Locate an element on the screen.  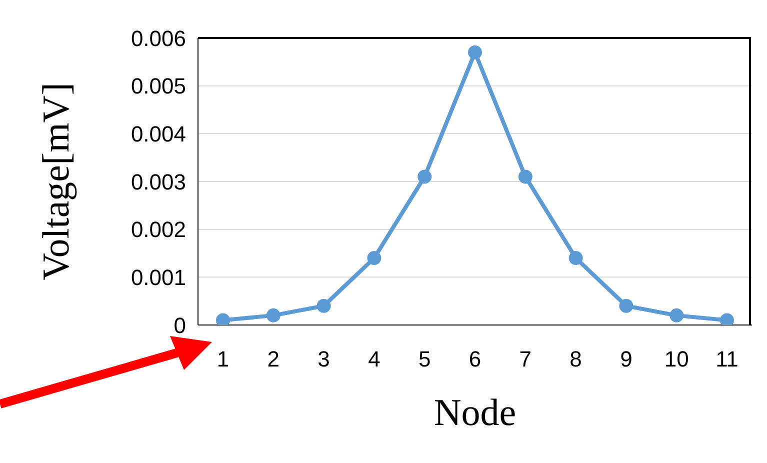
x-tick-label: 6 is located at coordinates (475, 359).